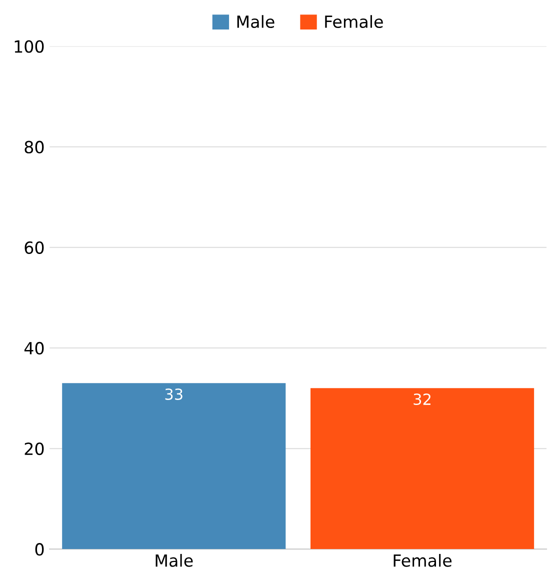 The height and width of the screenshot is (578, 552). I want to click on legend-label: Male, so click(255, 21).